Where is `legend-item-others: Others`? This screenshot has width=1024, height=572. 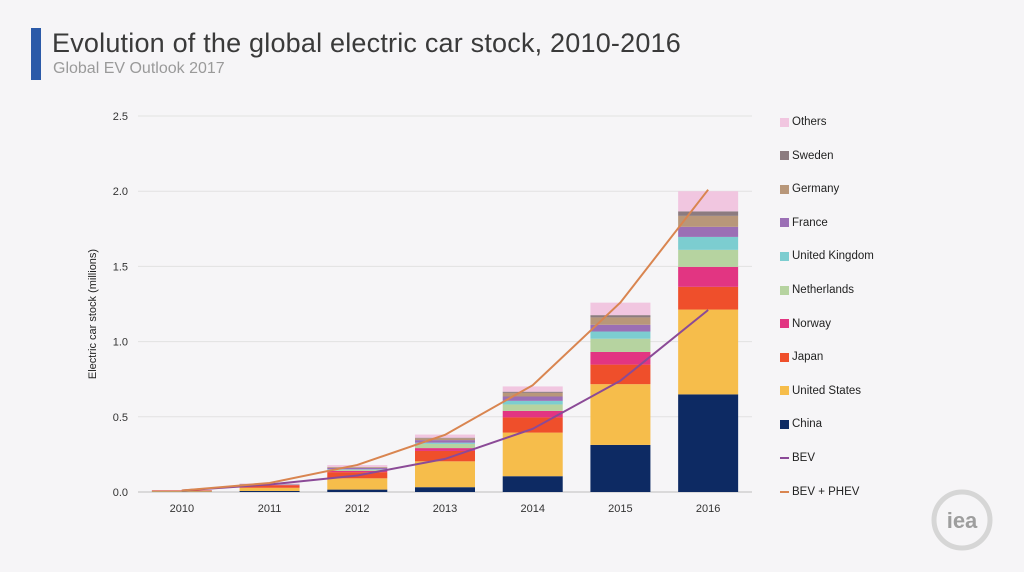 legend-item-others: Others is located at coordinates (803, 122).